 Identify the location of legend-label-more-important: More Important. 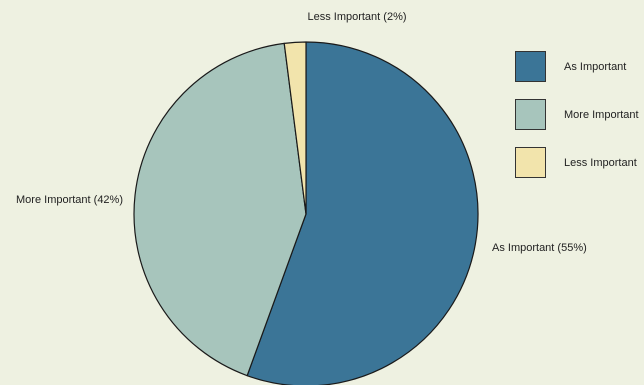
(601, 115).